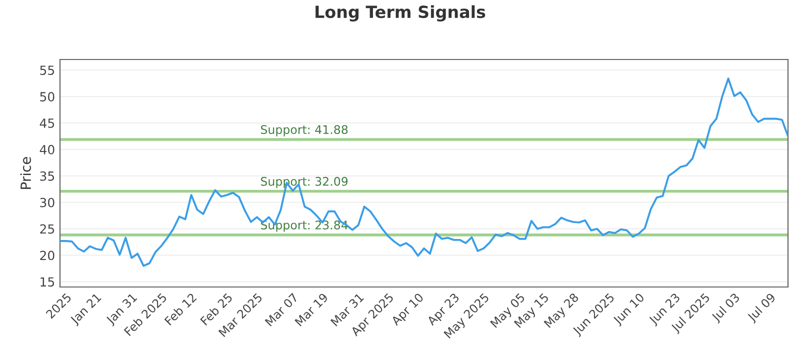 This screenshot has height=350, width=800. I want to click on x-tick-label: Jul 09, so click(762, 308).